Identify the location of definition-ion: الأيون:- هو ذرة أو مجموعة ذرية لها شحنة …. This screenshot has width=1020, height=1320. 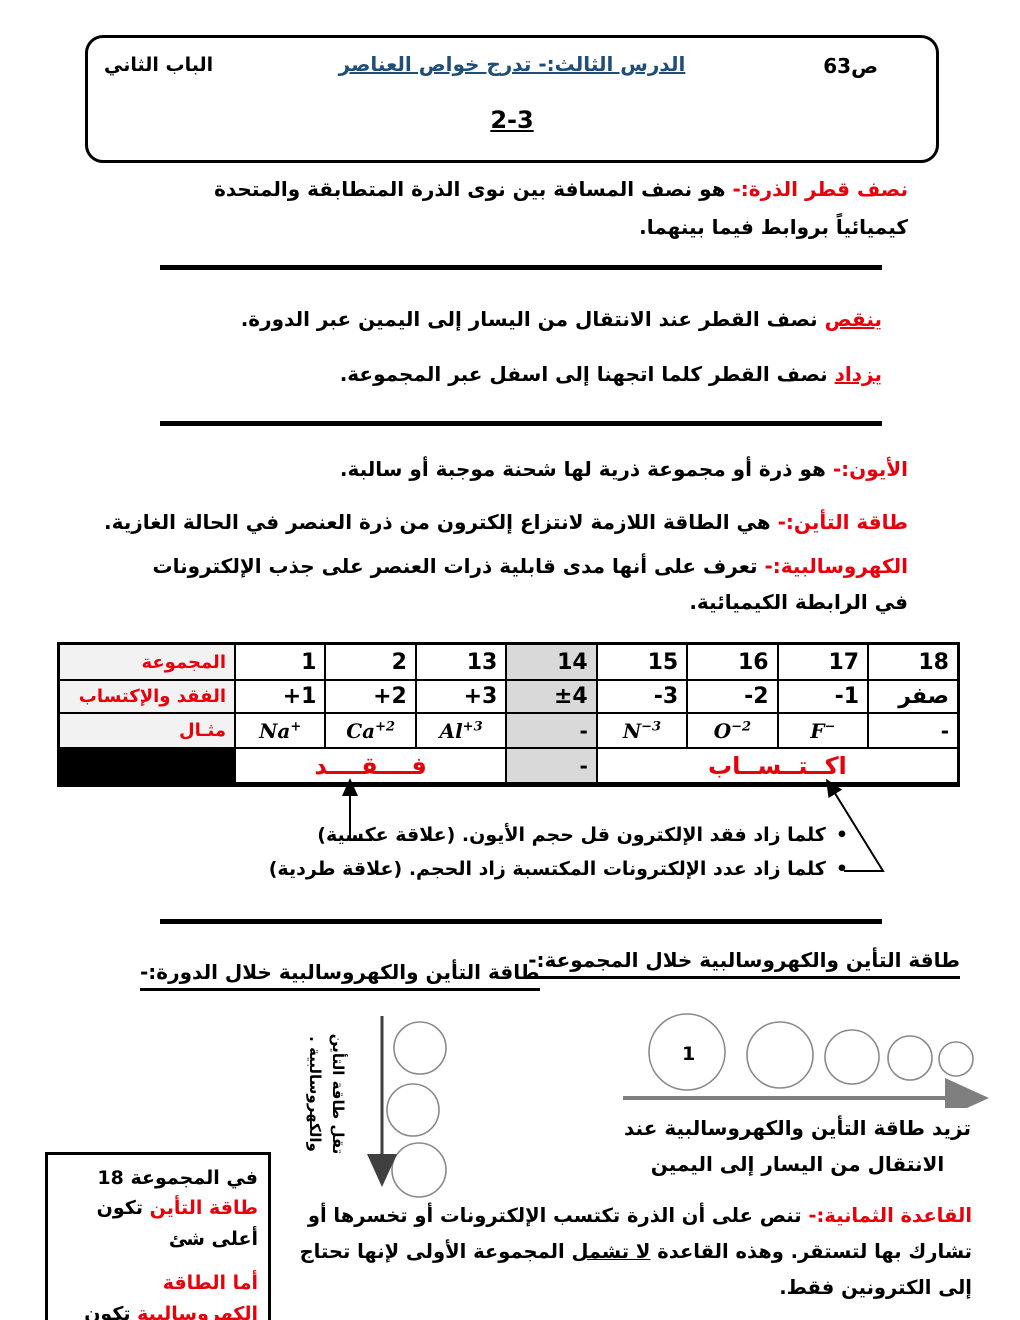
(624, 469).